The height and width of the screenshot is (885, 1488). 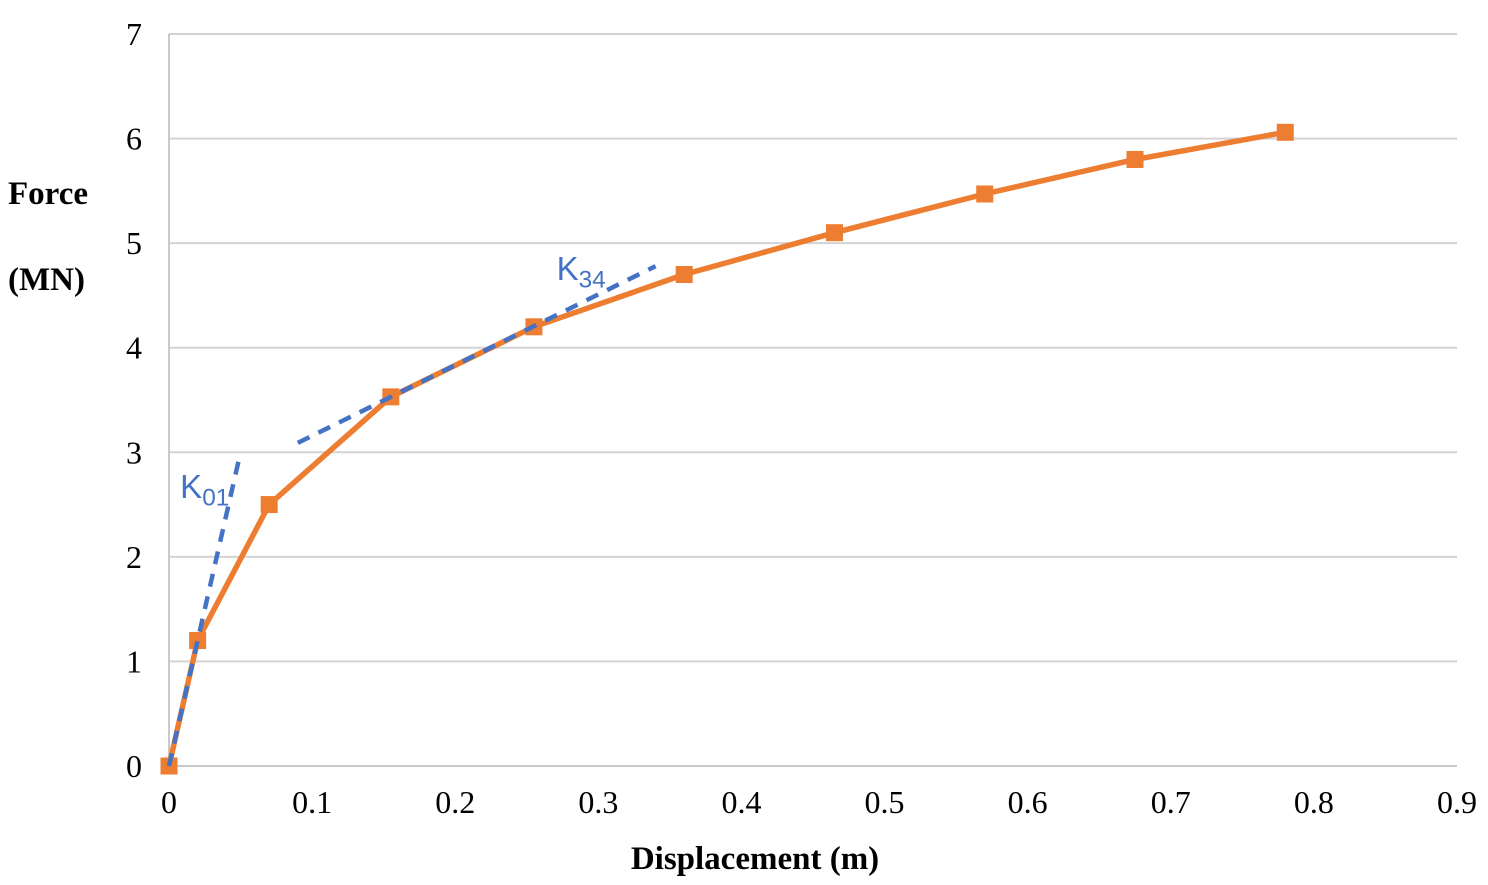 I want to click on y-axis-title: Force (MN), so click(x=48, y=237).